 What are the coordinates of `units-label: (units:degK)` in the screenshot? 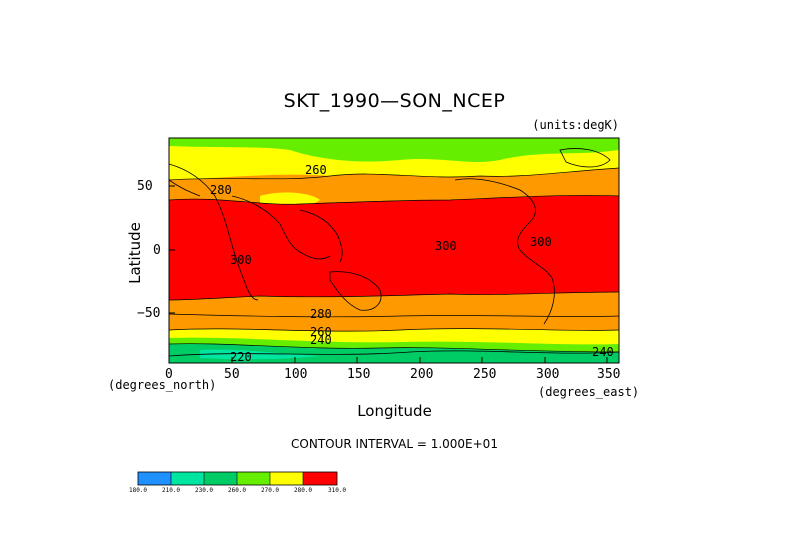 It's located at (575, 125).